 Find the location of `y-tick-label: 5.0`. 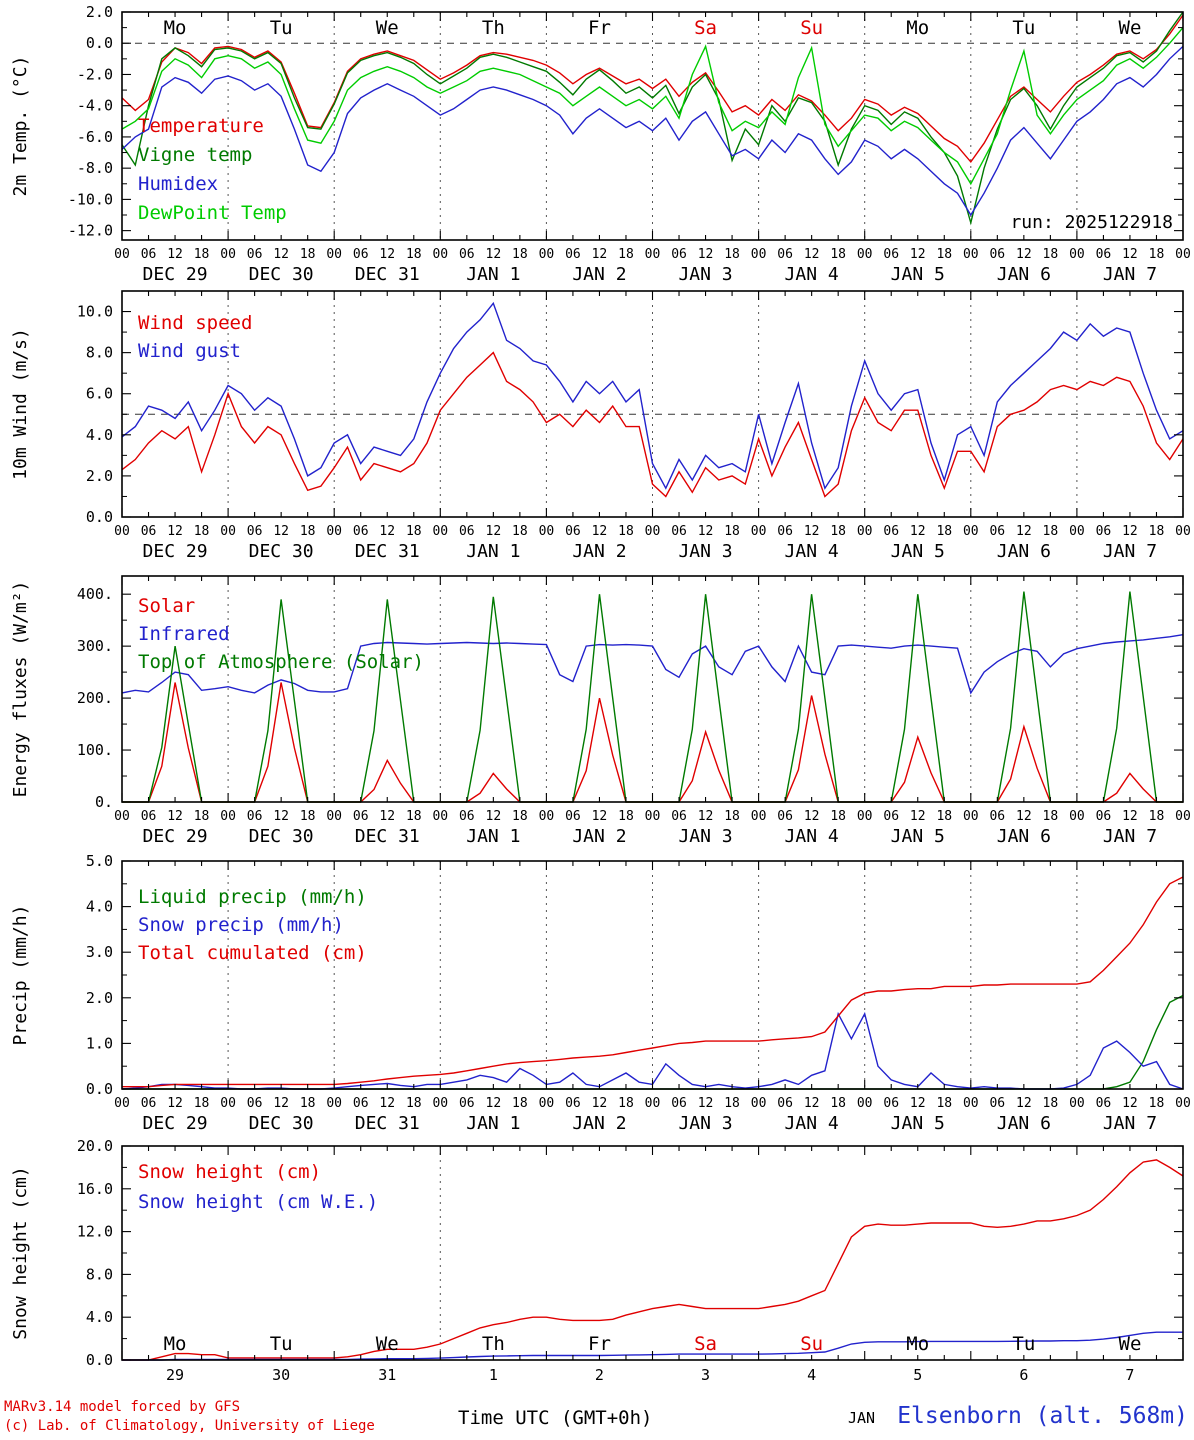

y-tick-label: 5.0 is located at coordinates (99, 862).